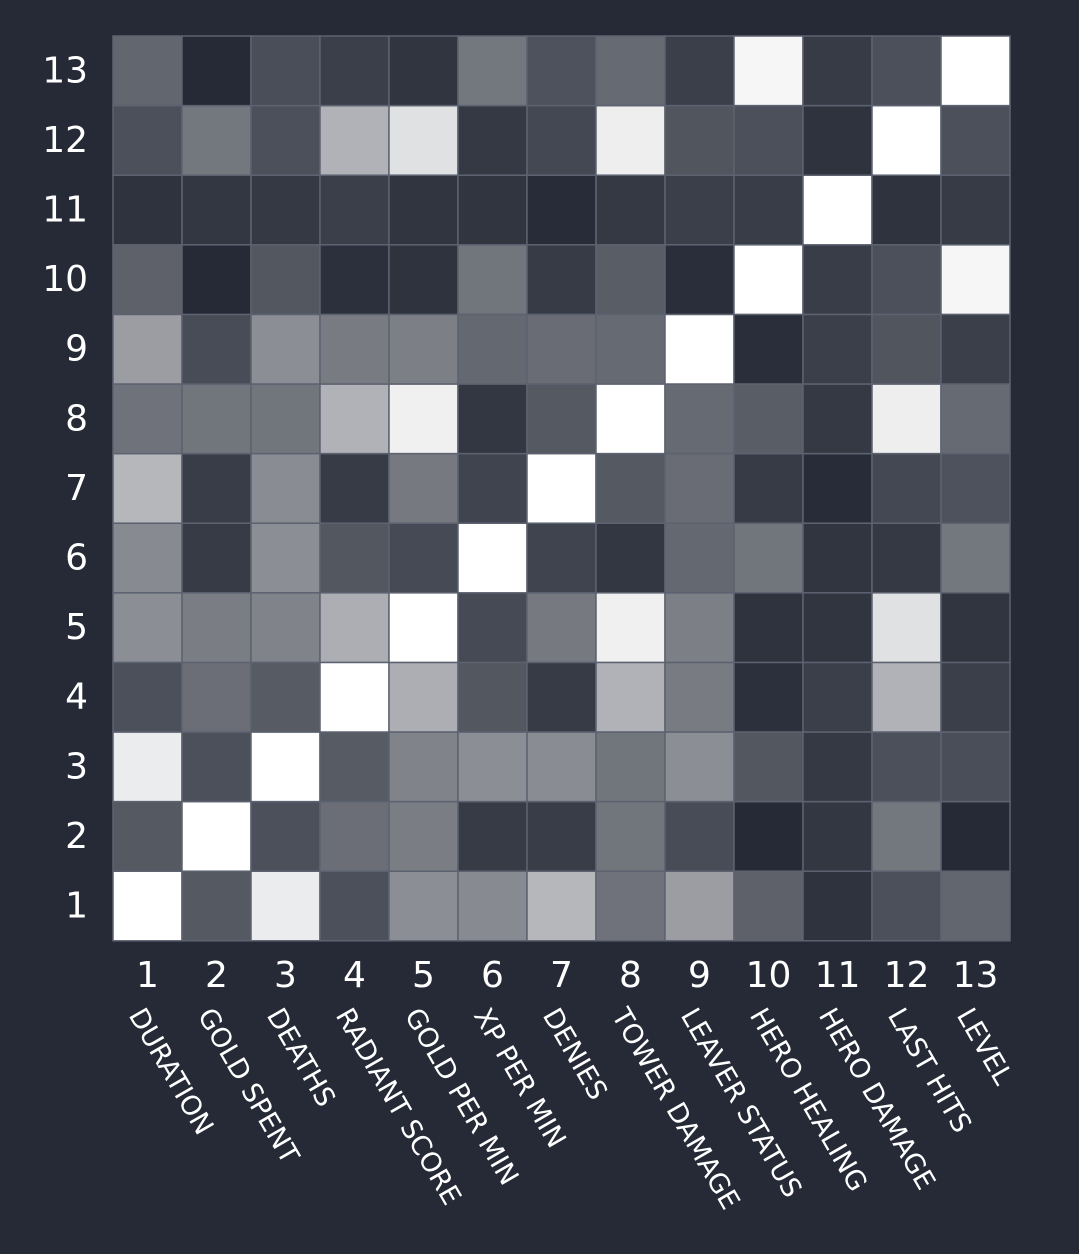 This screenshot has width=1079, height=1254. Describe the element at coordinates (567, 975) in the screenshot. I see `x-axis-ticks: 1 2 3 4 5 6 7 8 9 10 11 12 13` at that location.